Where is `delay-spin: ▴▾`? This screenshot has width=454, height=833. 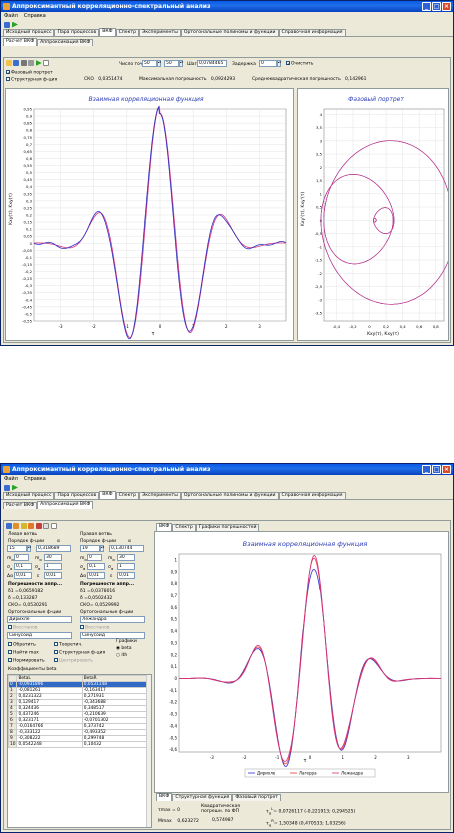 delay-spin: ▴▾ is located at coordinates (279, 63).